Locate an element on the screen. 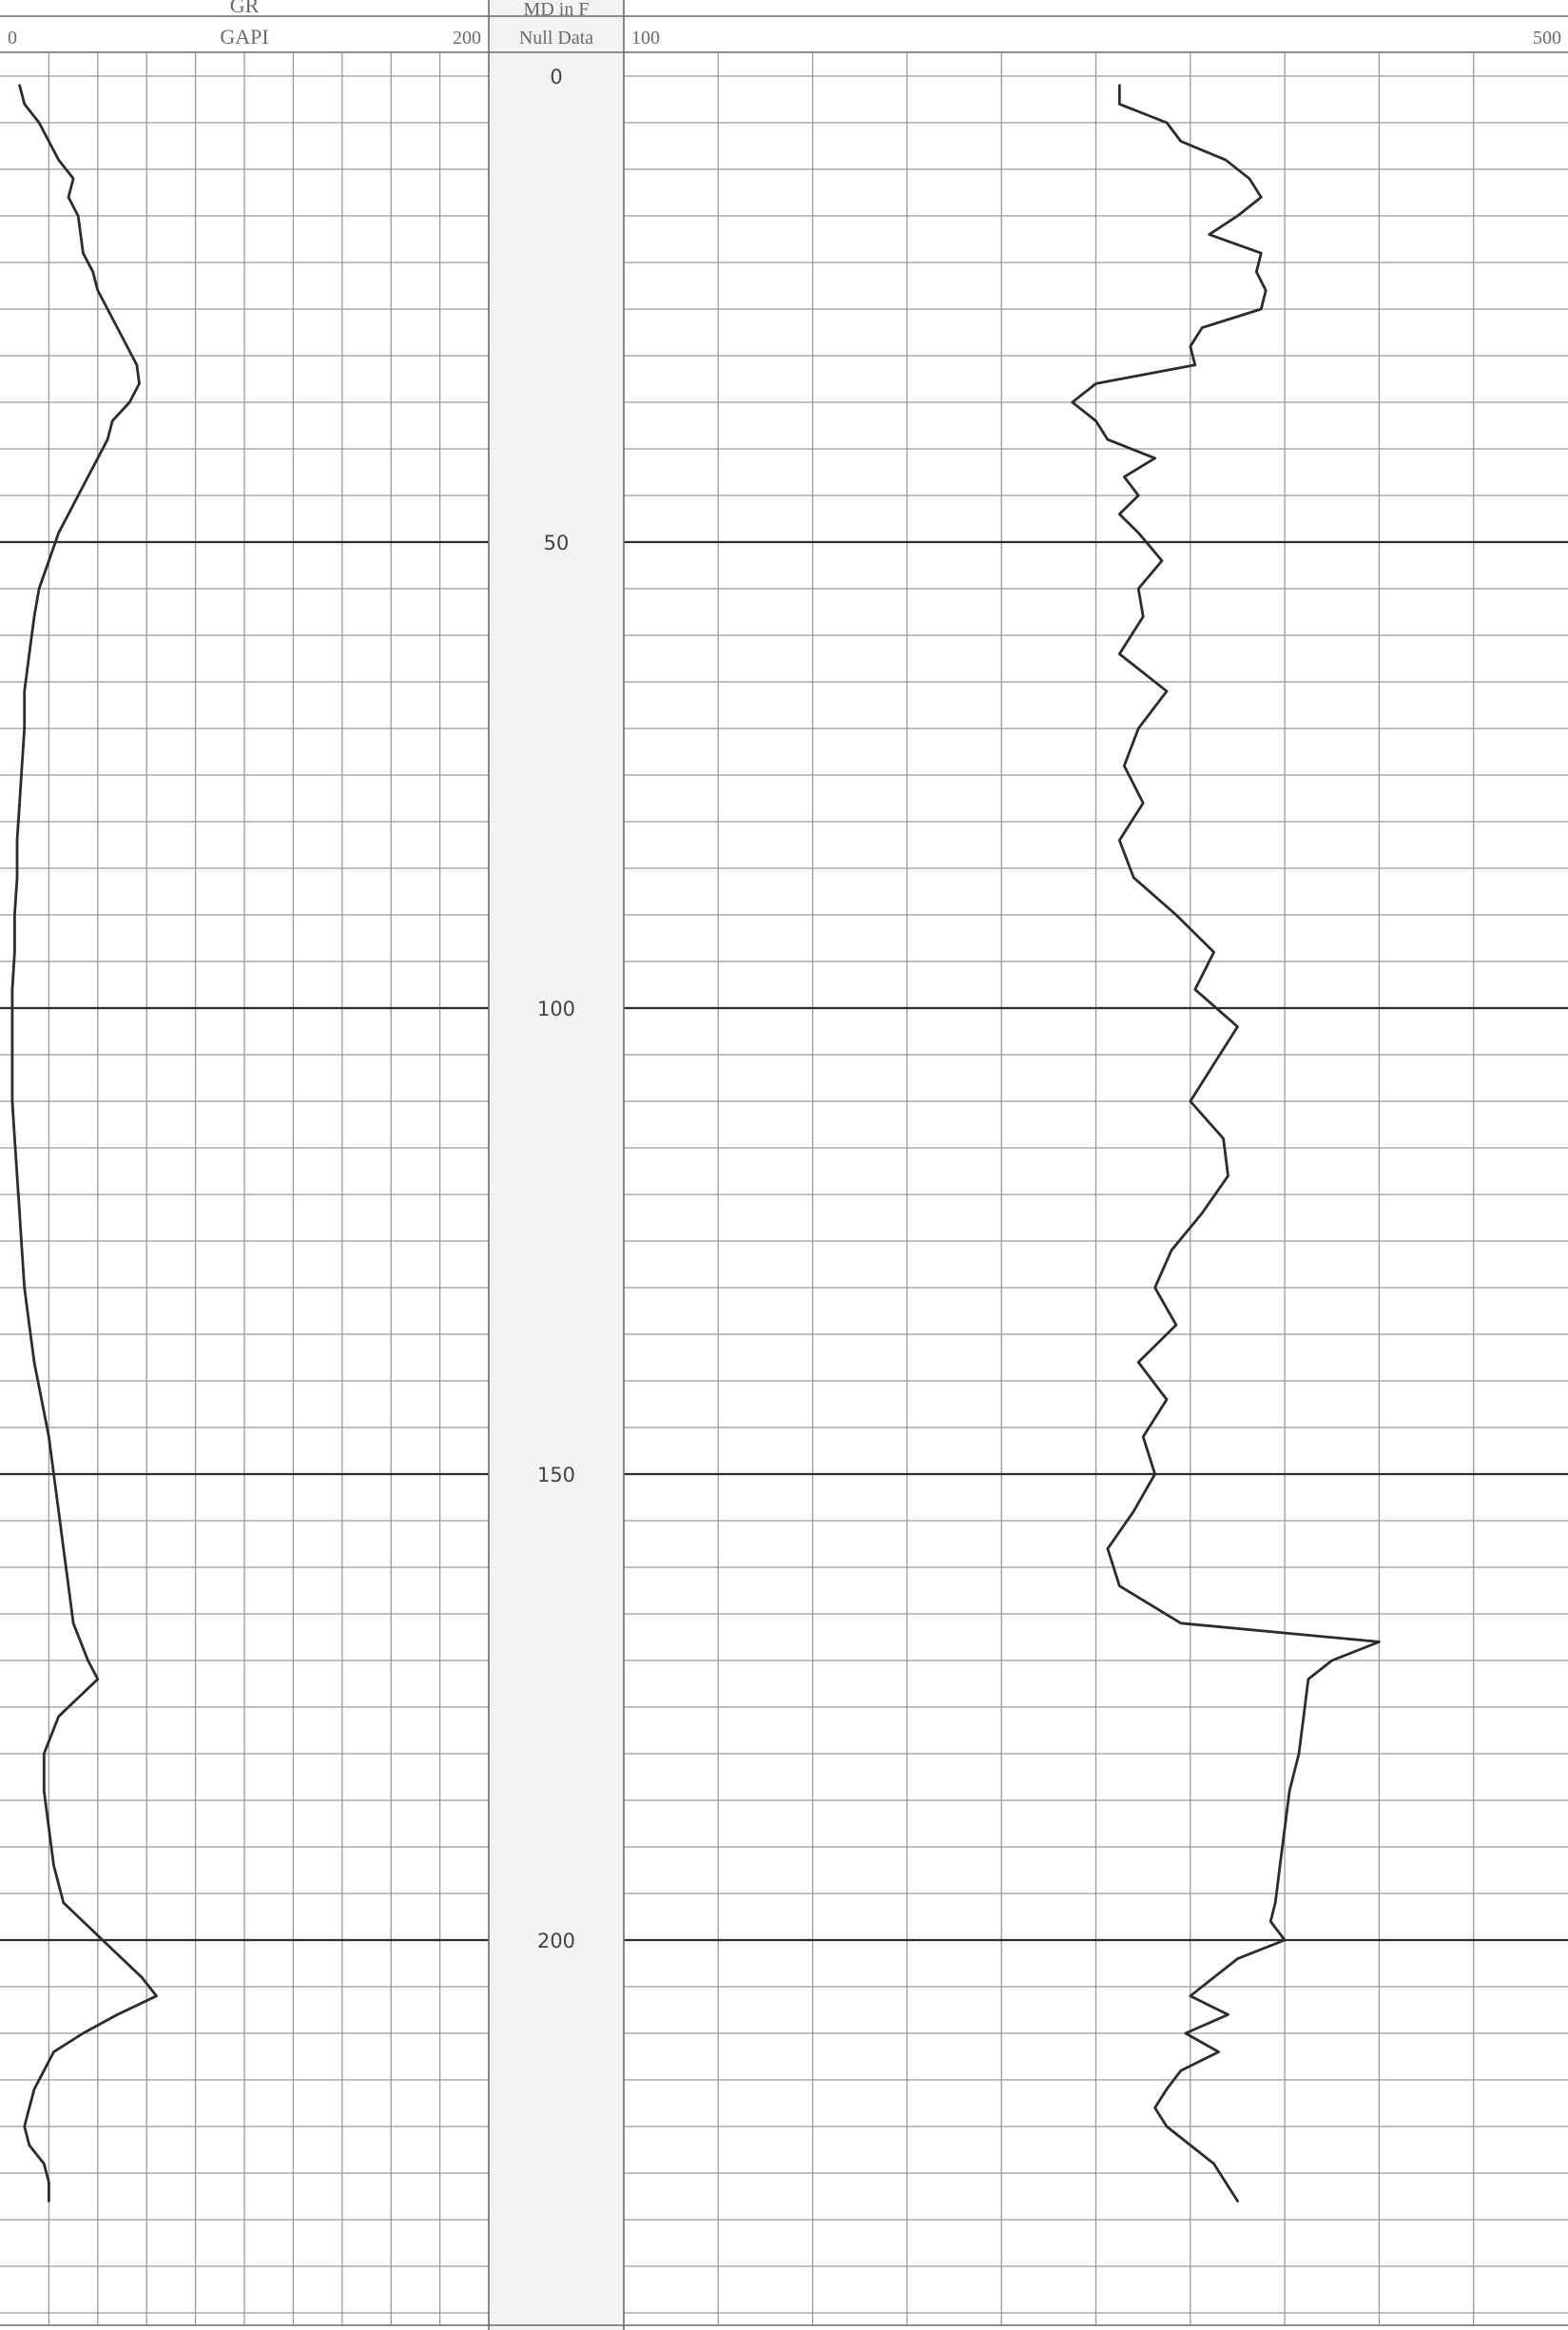 This screenshot has width=1568, height=2330. right-scale-right: 500 is located at coordinates (1547, 38).